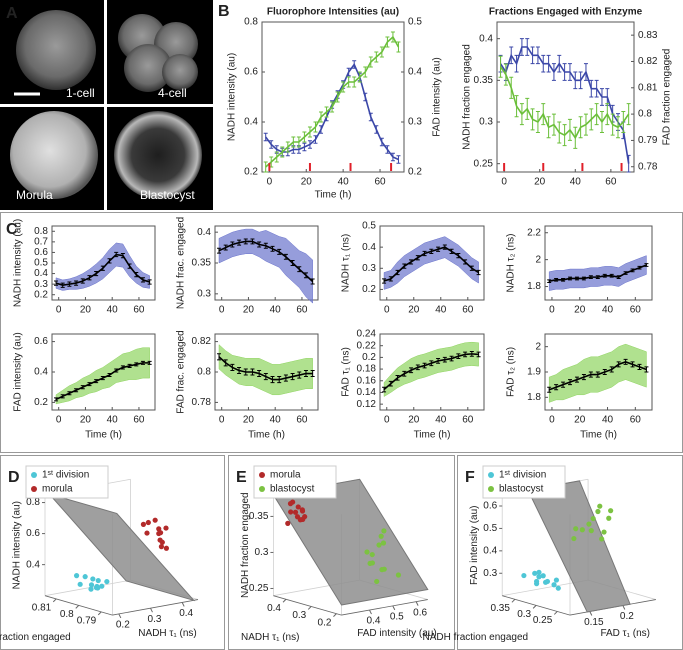 This screenshot has height=650, width=683. Describe the element at coordinates (367, 392) in the screenshot. I see `y-tick-label: 0.14` at that location.